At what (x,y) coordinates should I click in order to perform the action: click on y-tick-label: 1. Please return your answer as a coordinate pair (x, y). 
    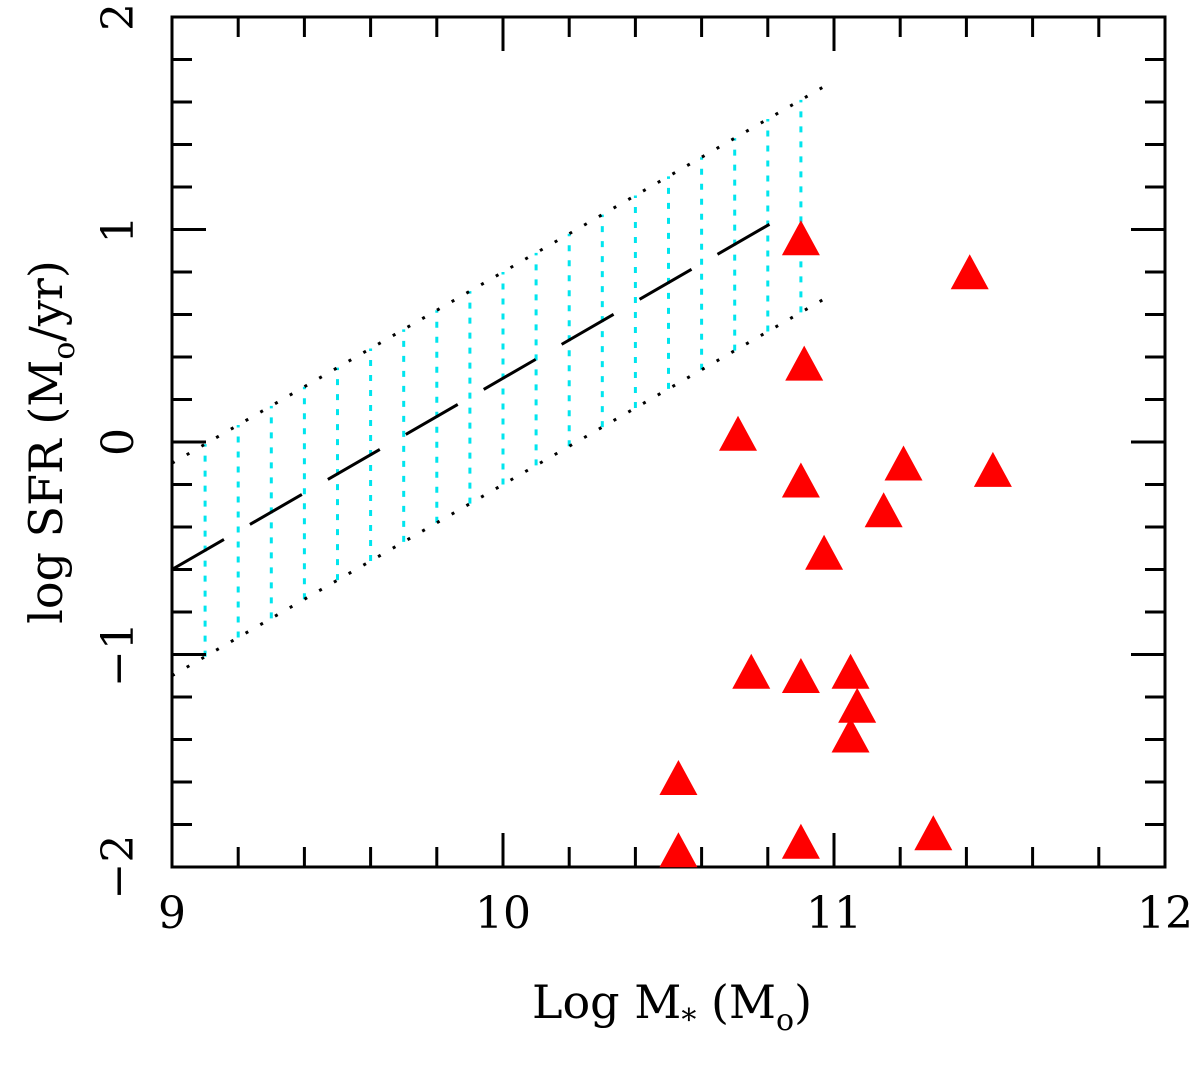
    Looking at the image, I should click on (118, 230).